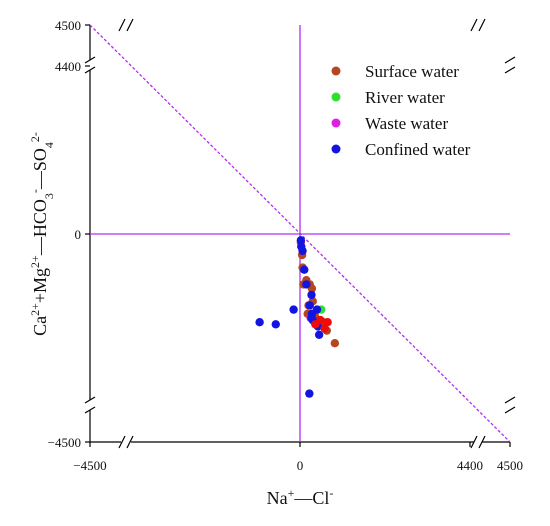 This screenshot has width=550, height=526. I want to click on y-axis-label: Ca2++Mg2+—HCO3-—SO42-, so click(42, 234).